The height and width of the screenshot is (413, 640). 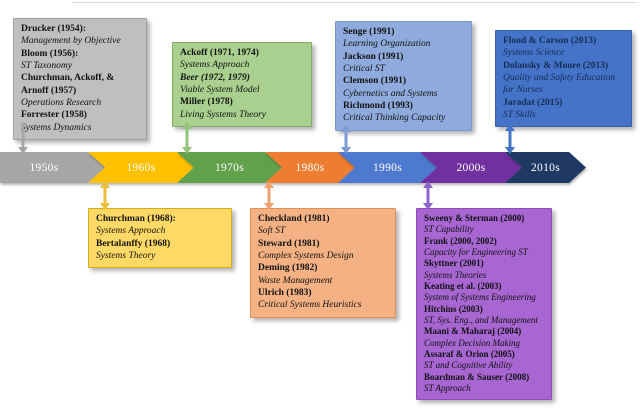 What do you see at coordinates (306, 256) in the screenshot?
I see `entry-concept: Complex Systems Design` at bounding box center [306, 256].